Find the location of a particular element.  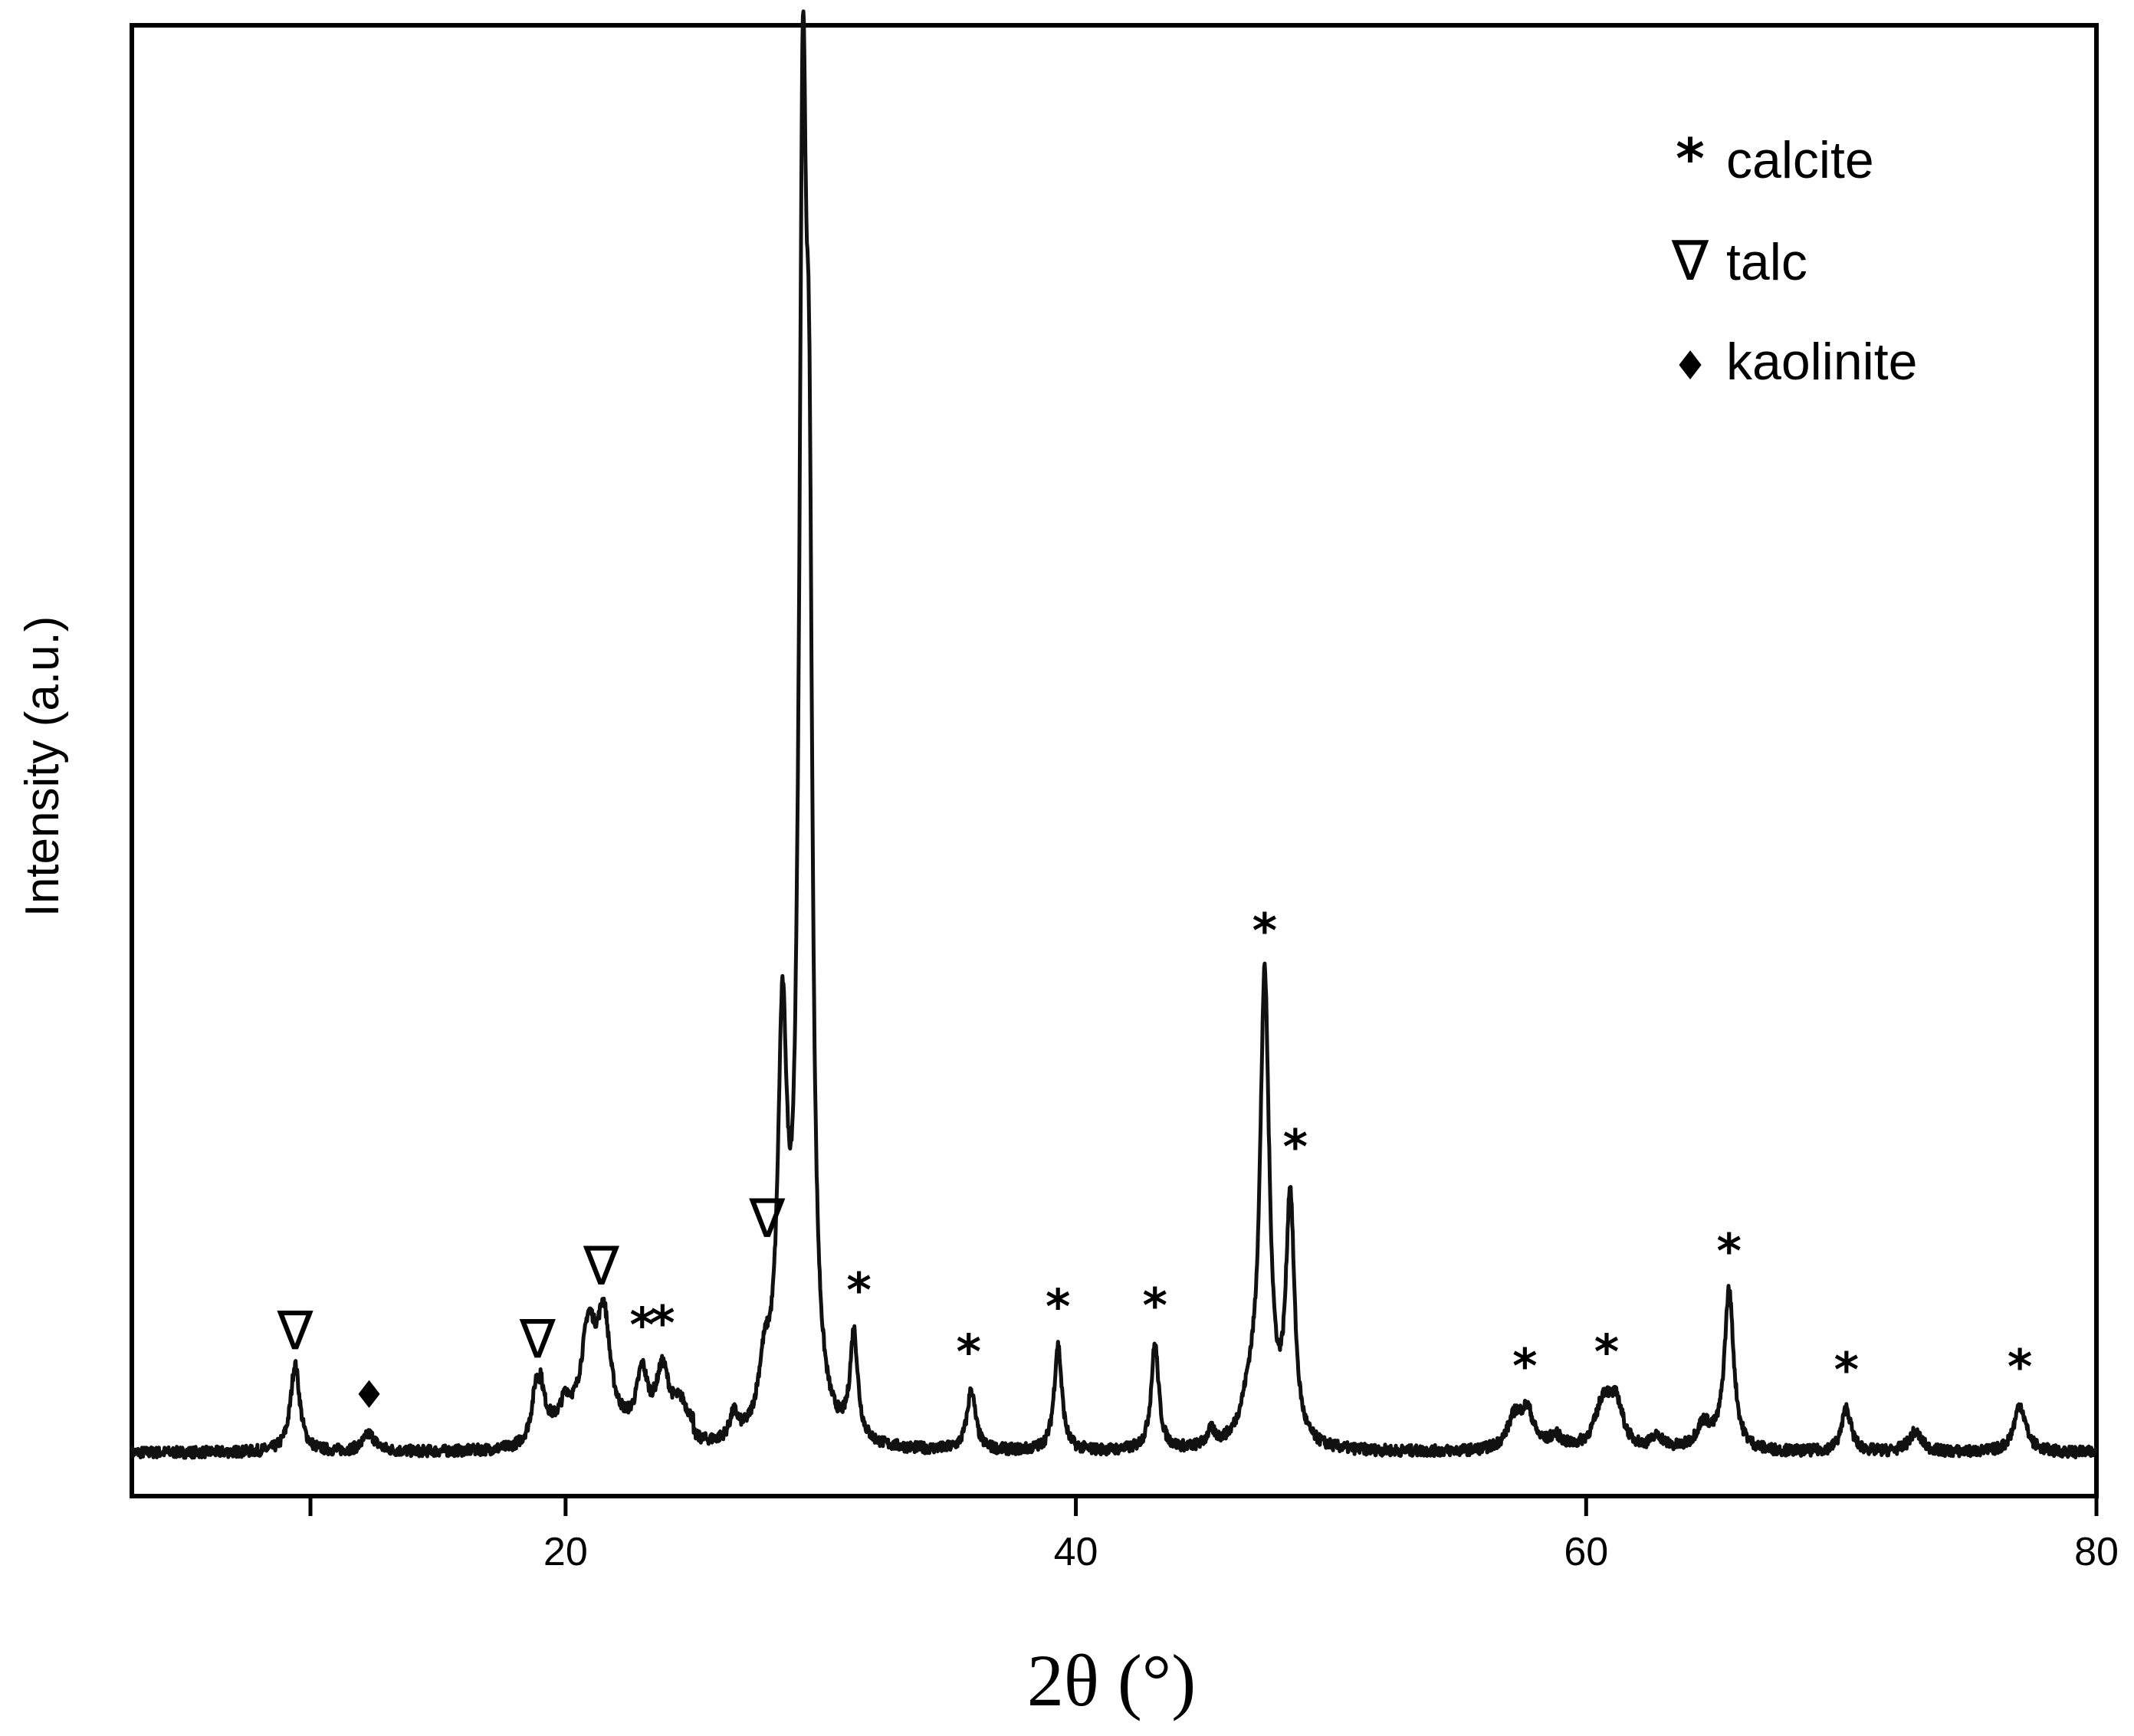

y-axis-title: Intensity (a.u.) is located at coordinates (42, 766).